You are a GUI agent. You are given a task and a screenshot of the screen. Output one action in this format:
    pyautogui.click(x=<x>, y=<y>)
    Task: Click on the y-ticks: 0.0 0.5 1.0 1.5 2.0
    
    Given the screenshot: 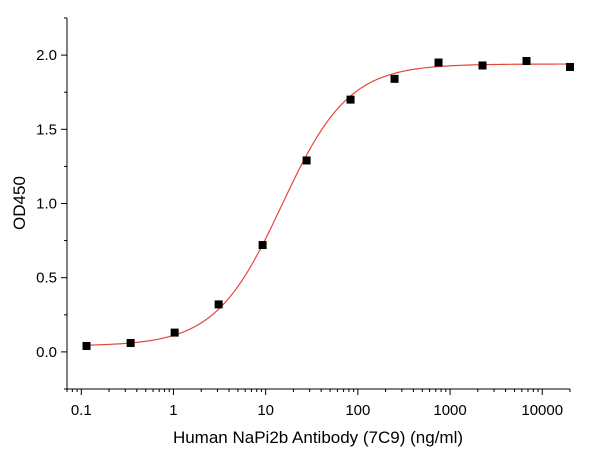 What is the action you would take?
    pyautogui.click(x=51, y=203)
    